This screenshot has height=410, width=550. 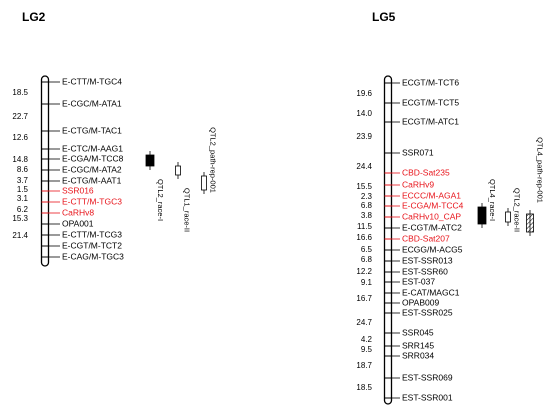 I want to click on marker-label: ECGT/M-ATC1, so click(x=430, y=121).